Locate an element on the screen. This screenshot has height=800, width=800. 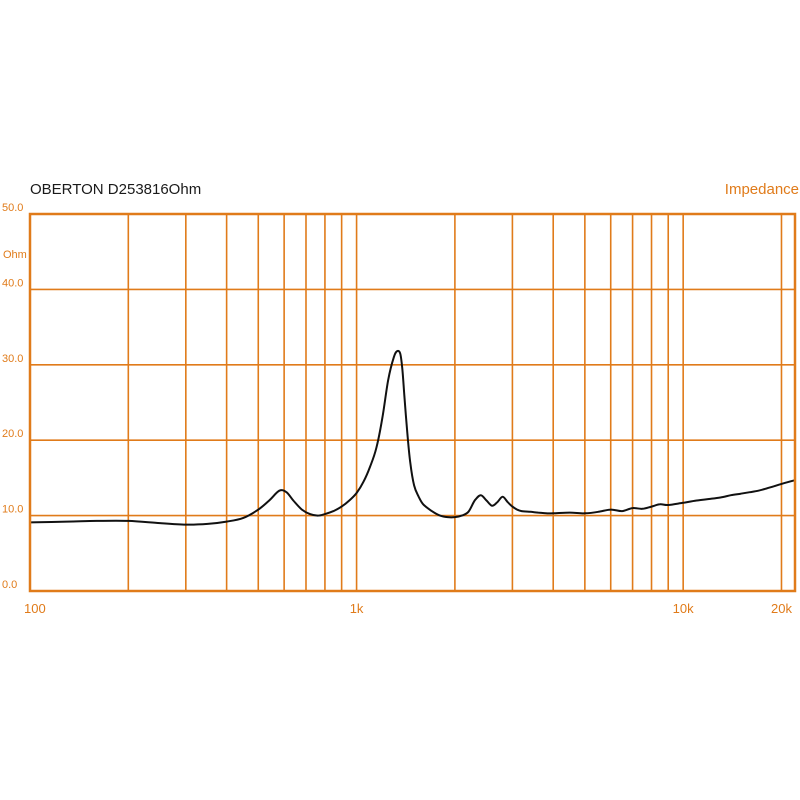
x-tick-label: 10k is located at coordinates (683, 608).